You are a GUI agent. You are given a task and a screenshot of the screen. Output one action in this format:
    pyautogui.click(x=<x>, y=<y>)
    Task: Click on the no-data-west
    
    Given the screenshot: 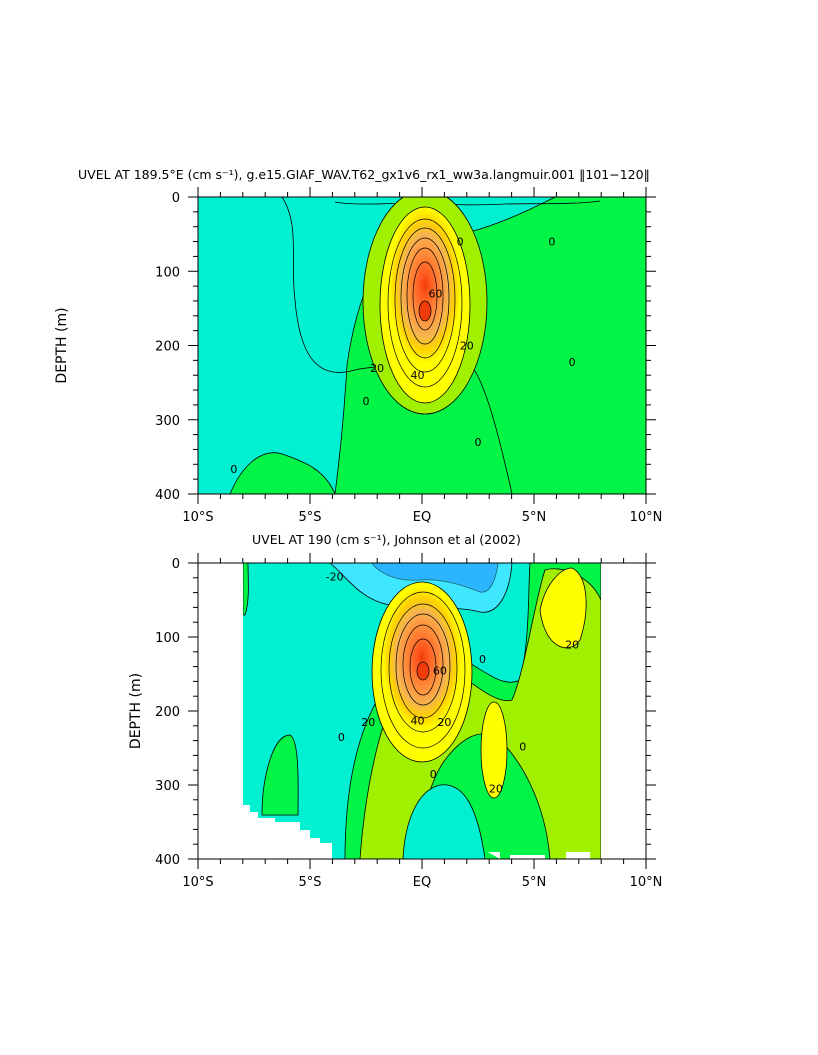 What is the action you would take?
    pyautogui.click(x=220, y=711)
    